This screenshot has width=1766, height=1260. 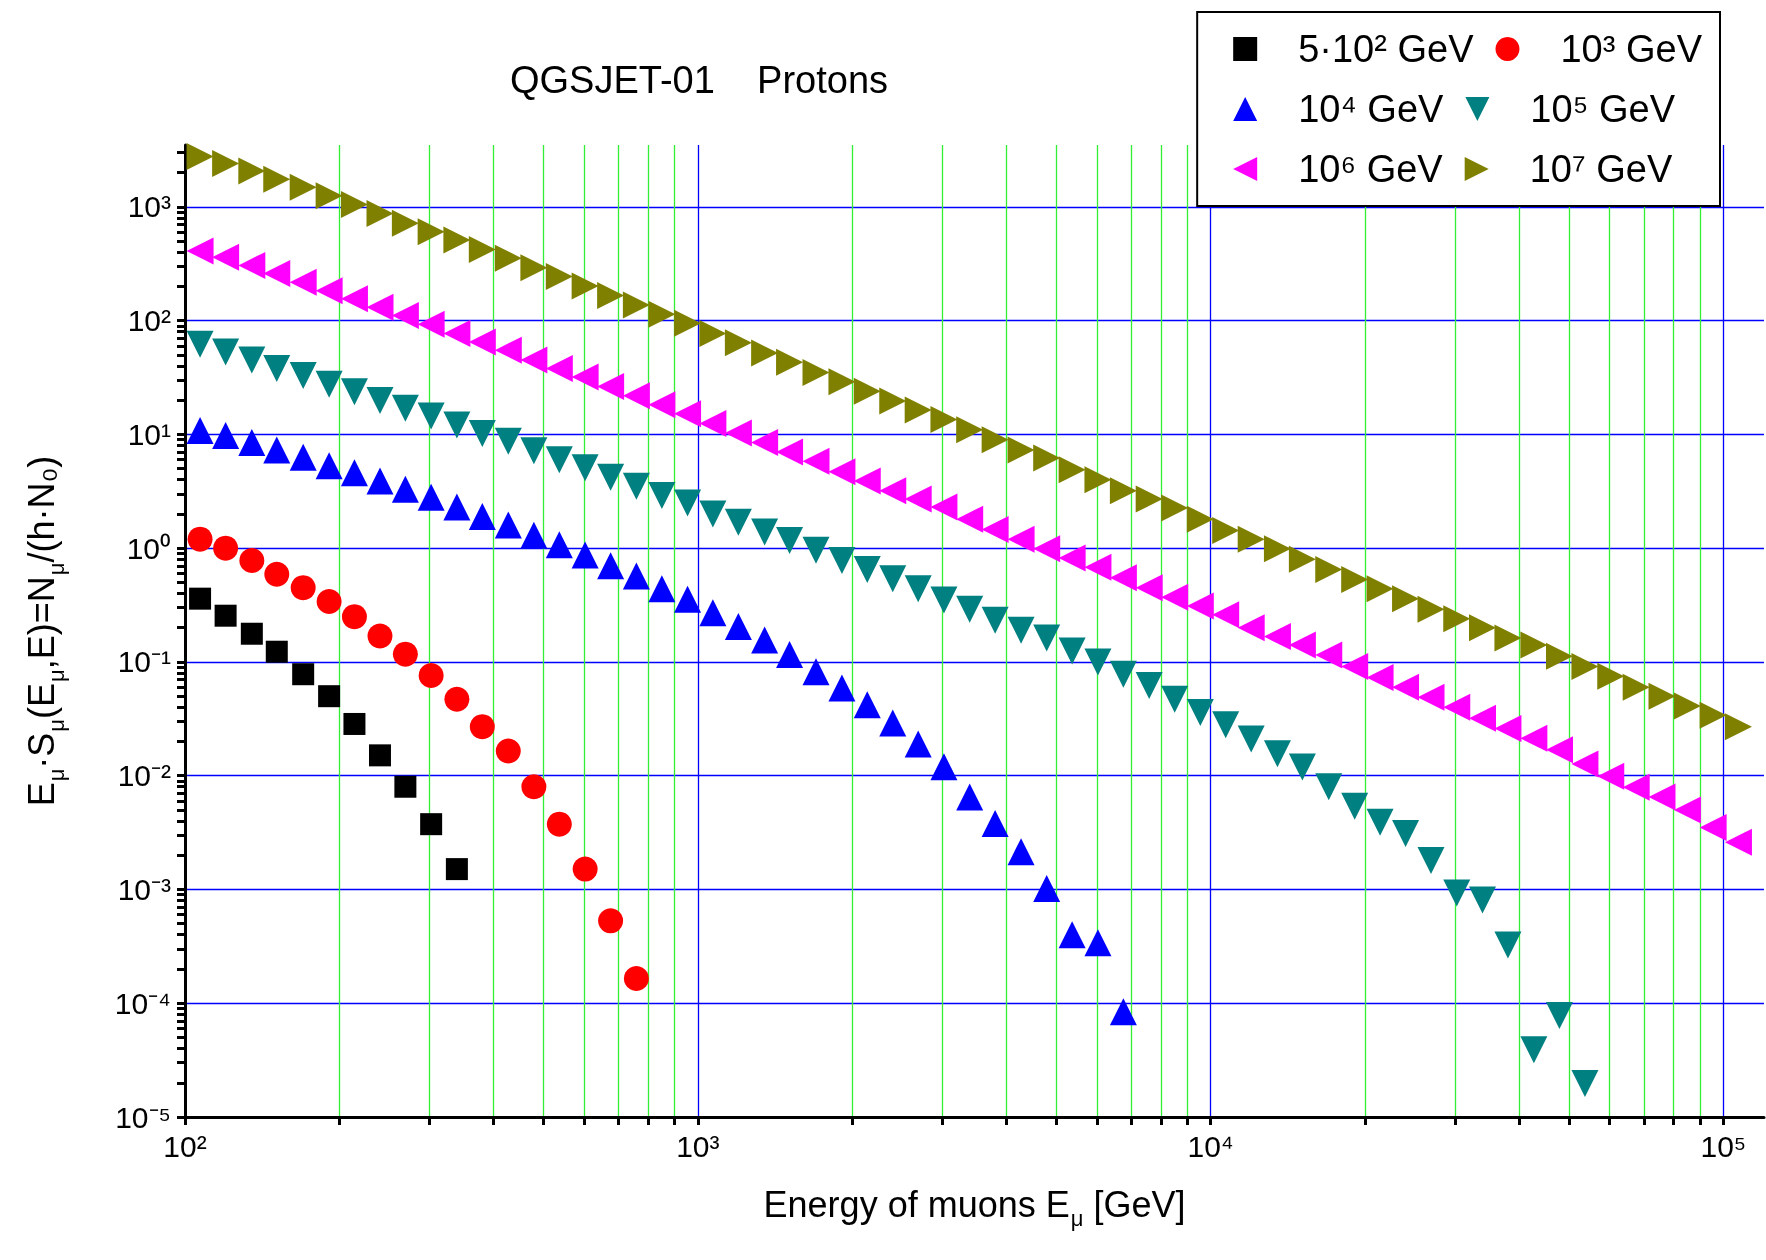 I want to click on legend-label: 5·10² GeV, so click(x=1386, y=49).